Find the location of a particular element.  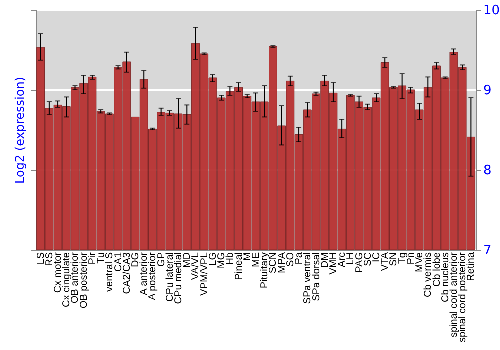

x-tick-label: Retina is located at coordinates (472, 267).